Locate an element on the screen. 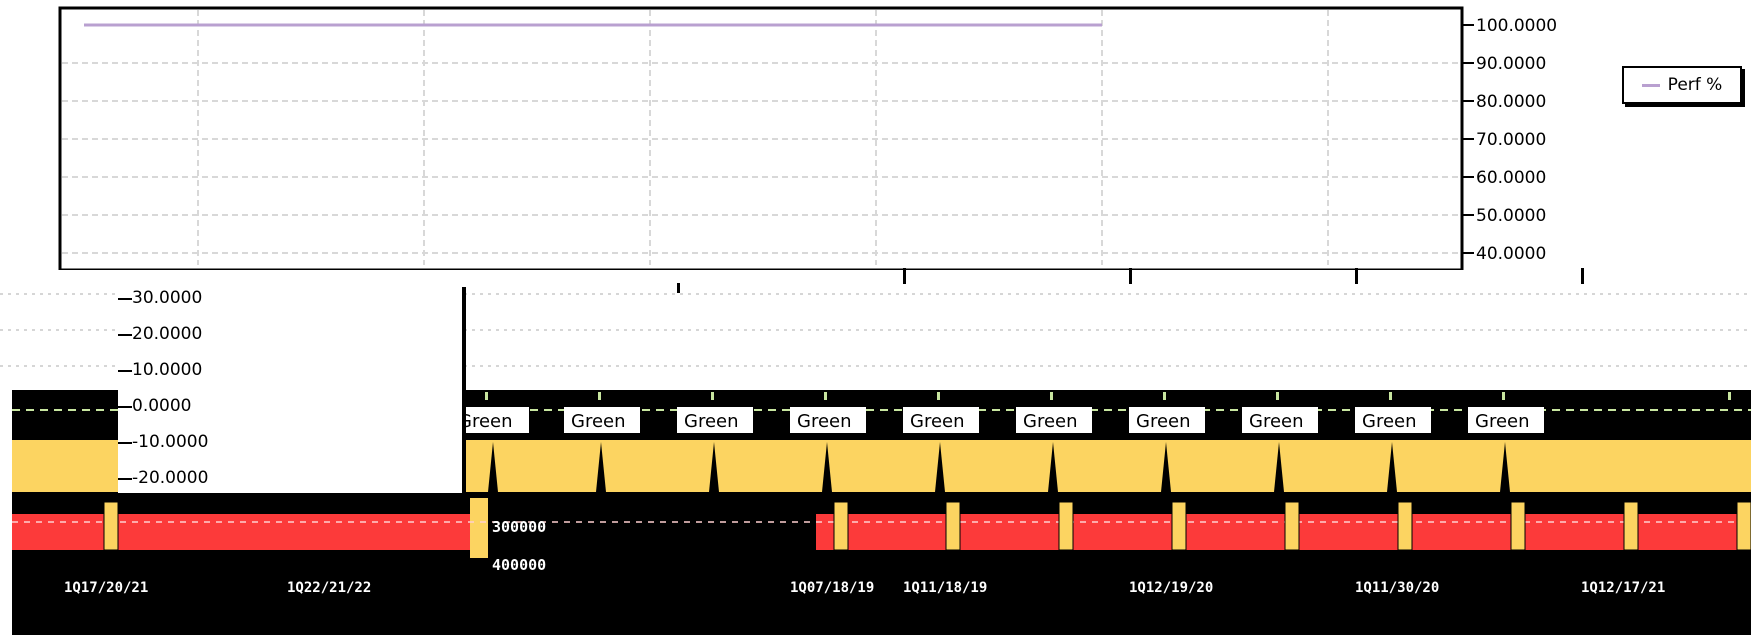 The height and width of the screenshot is (635, 1751). red-band is located at coordinates (881, 532).